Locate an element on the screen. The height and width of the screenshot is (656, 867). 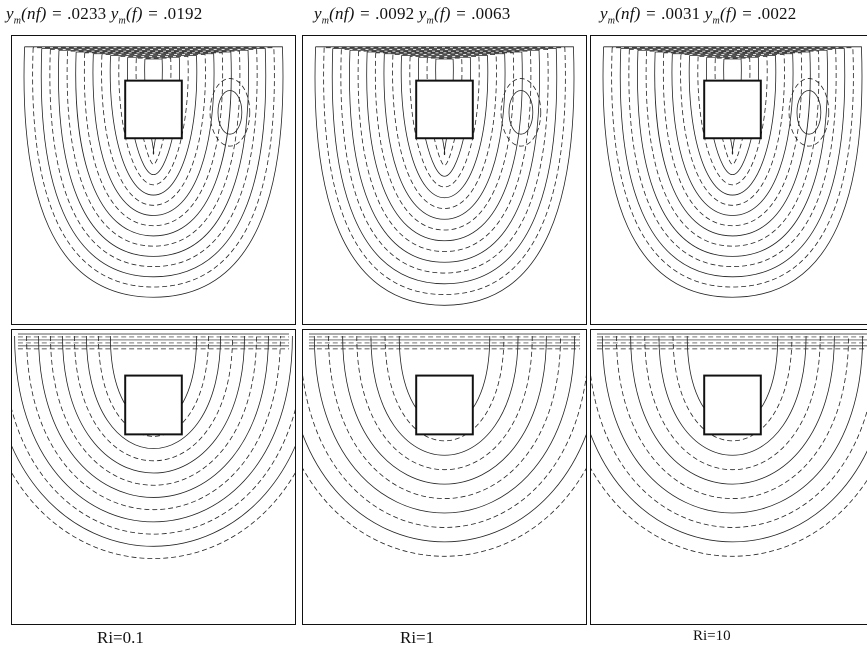
caption-ri-1: Ri=1 is located at coordinates (417, 637).